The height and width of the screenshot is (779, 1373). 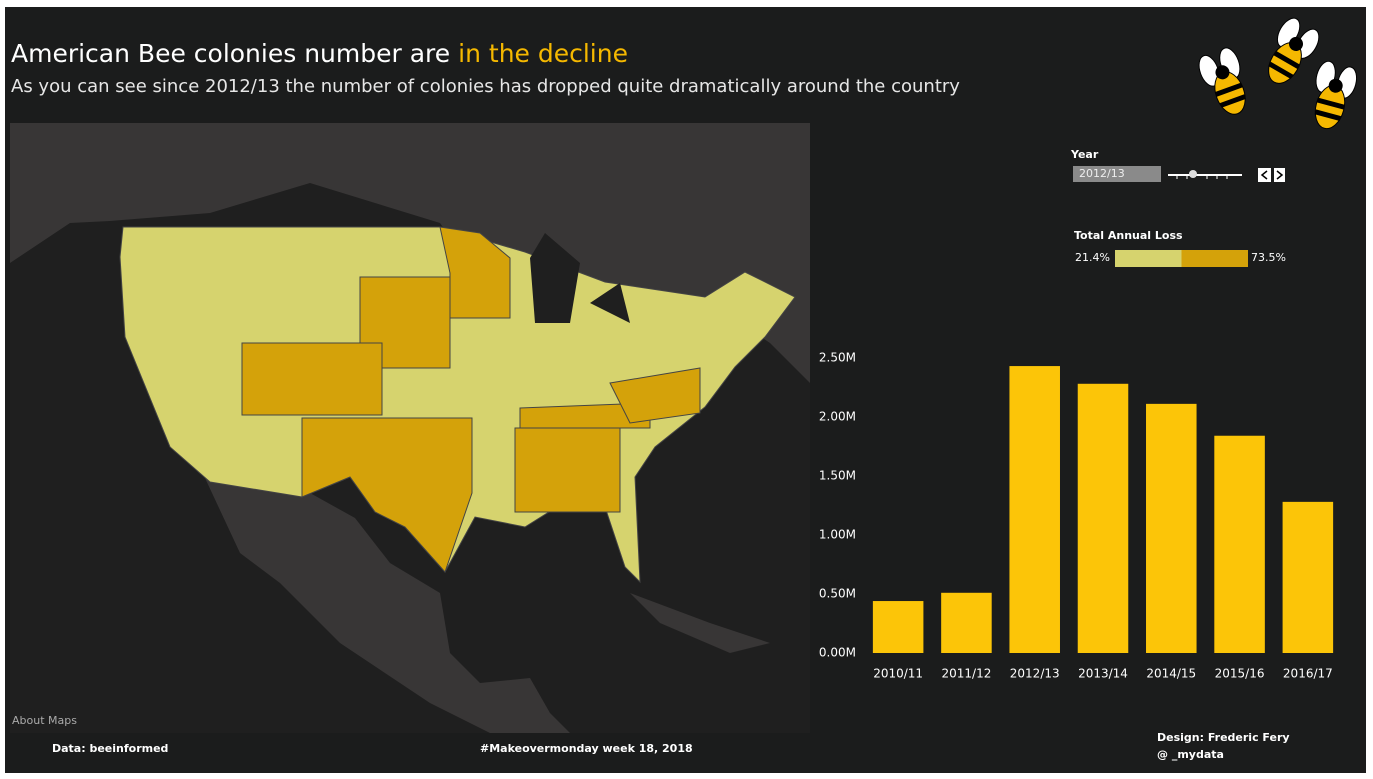 What do you see at coordinates (1128, 235) in the screenshot?
I see `legend-title: Total Annual Loss` at bounding box center [1128, 235].